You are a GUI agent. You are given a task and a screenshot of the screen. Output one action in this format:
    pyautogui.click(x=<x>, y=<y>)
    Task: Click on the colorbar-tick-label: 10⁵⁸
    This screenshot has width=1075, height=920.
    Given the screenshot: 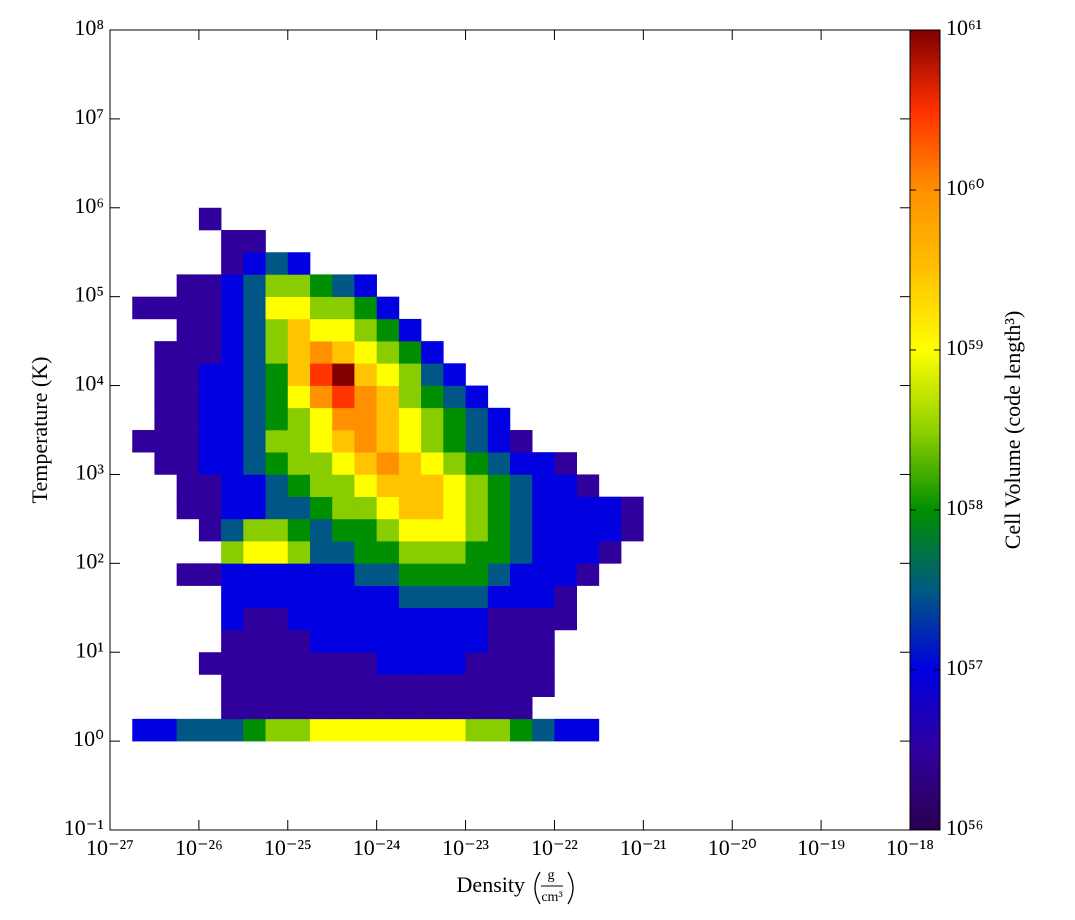 What is the action you would take?
    pyautogui.click(x=964, y=507)
    